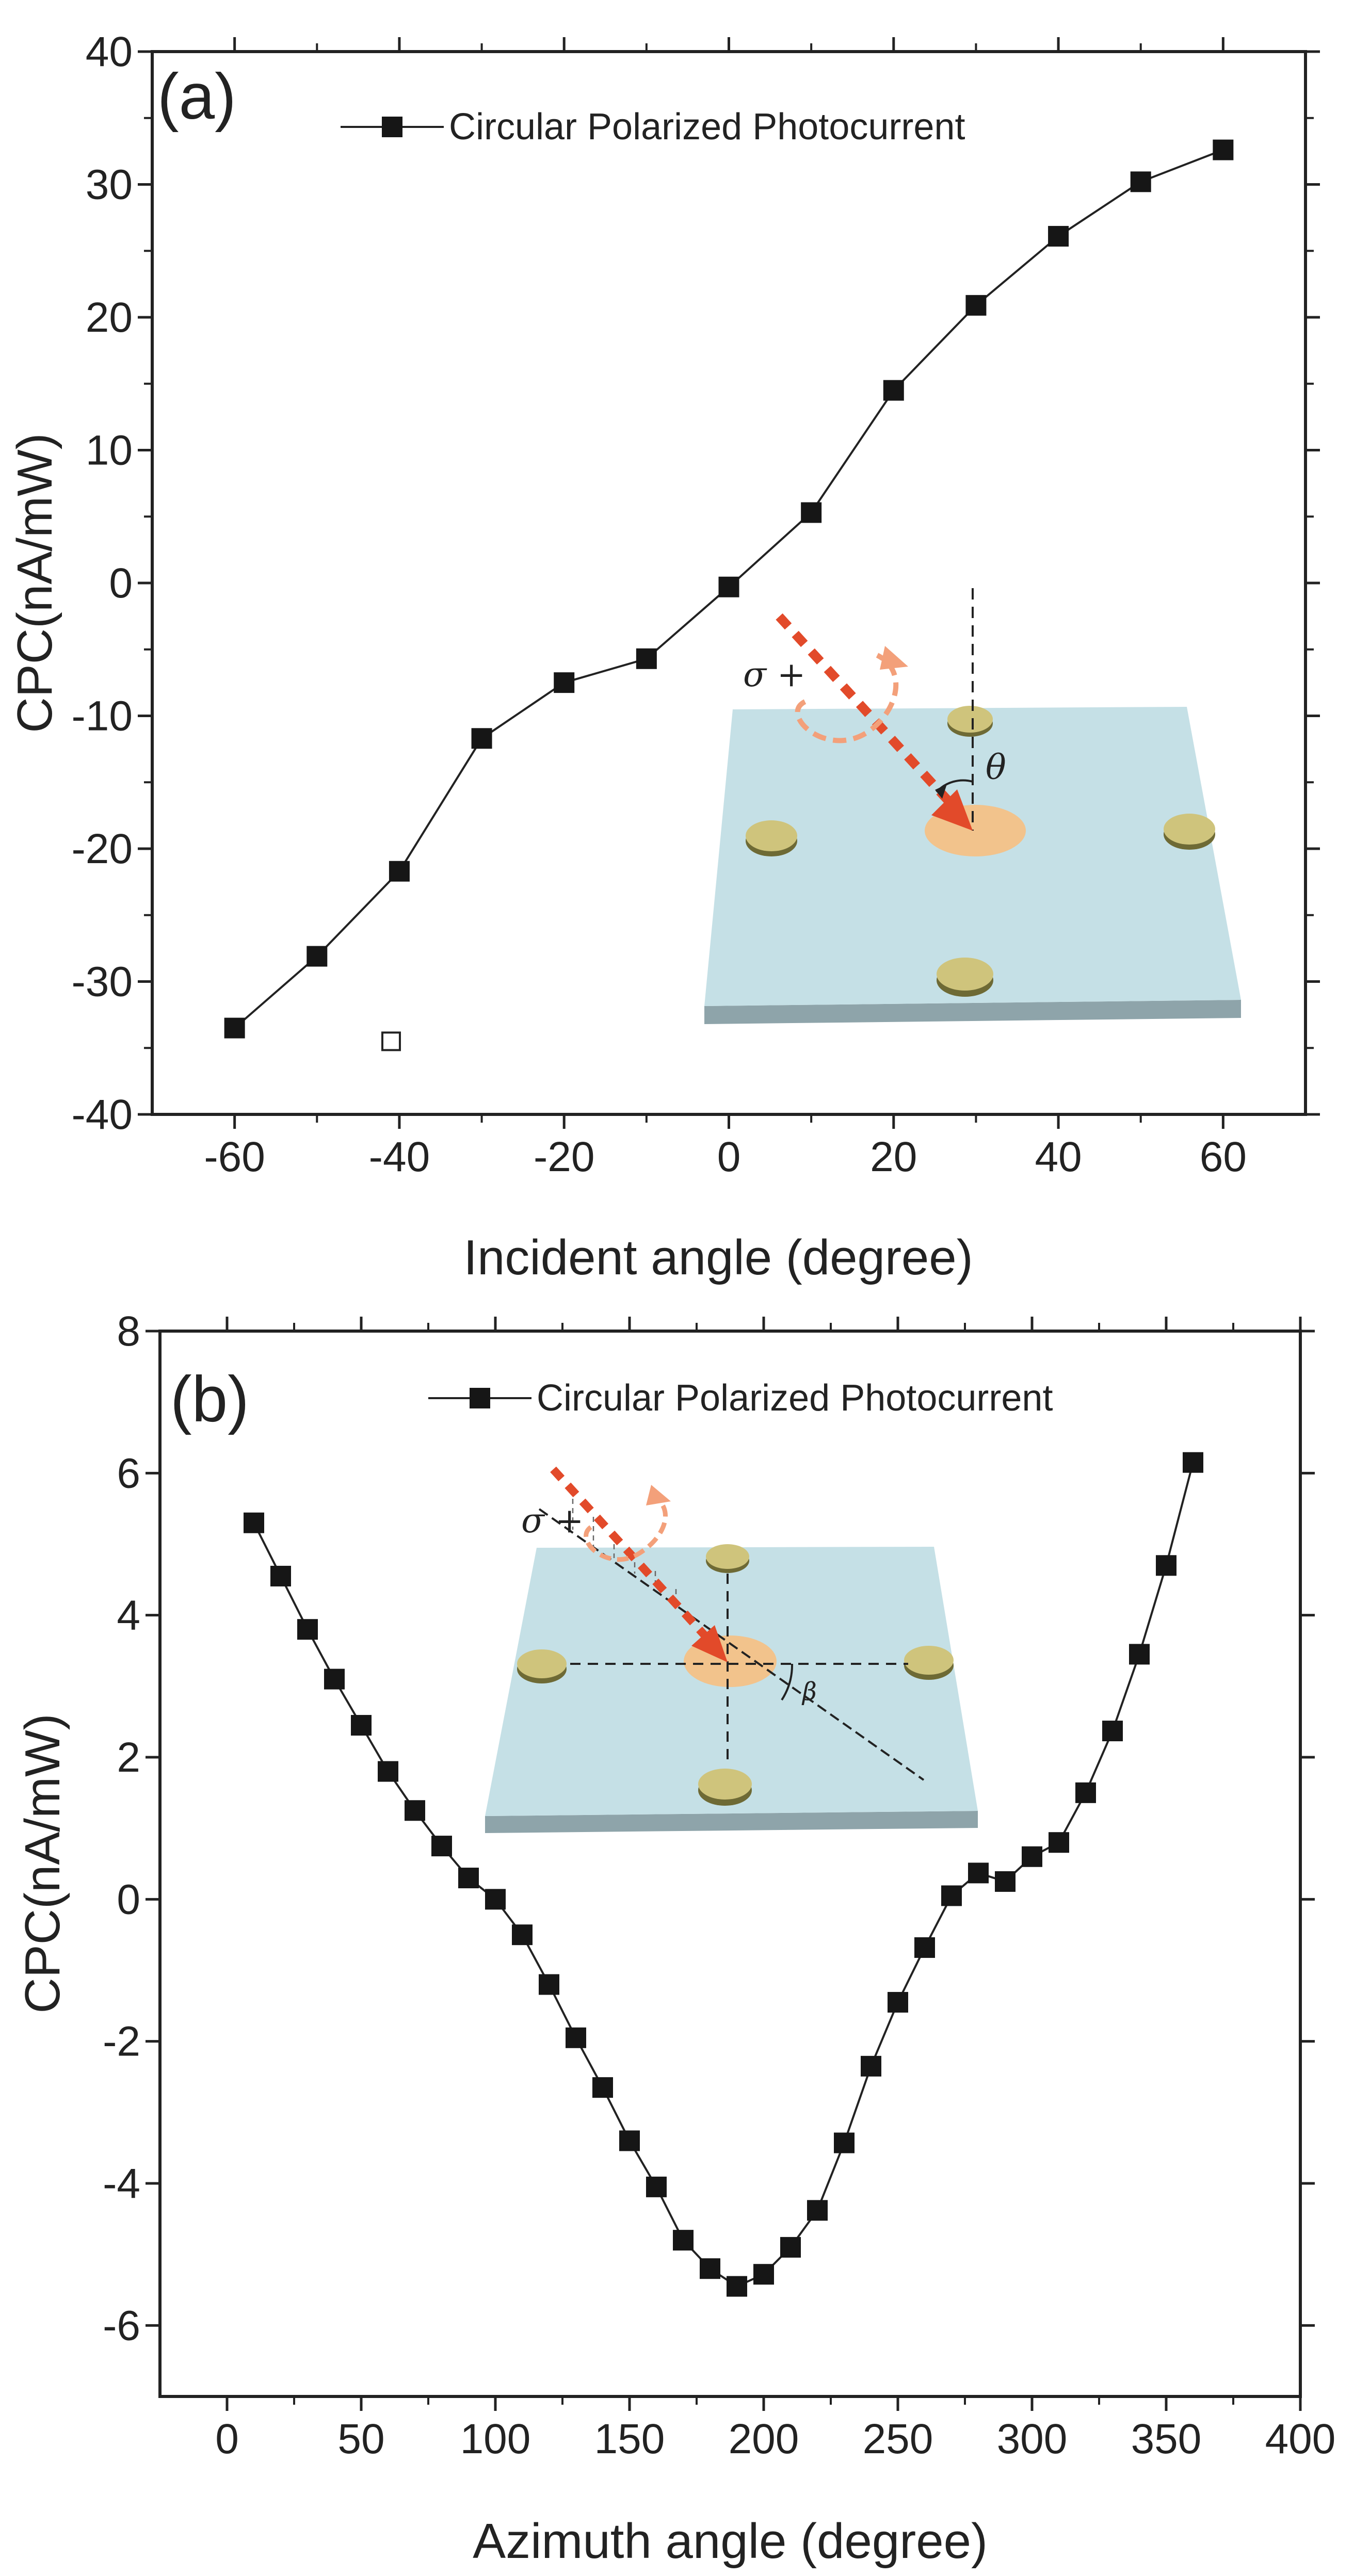  Describe the element at coordinates (121, 2183) in the screenshot. I see `panel-b-y-tick-label: -4` at that location.